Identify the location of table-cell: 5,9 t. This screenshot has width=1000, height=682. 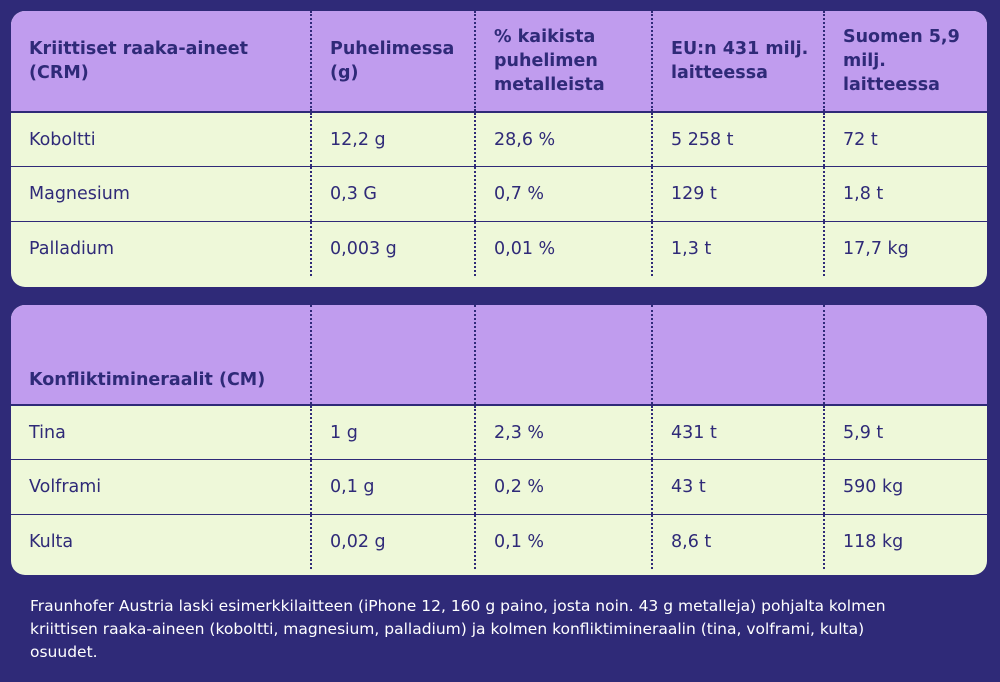
(905, 432).